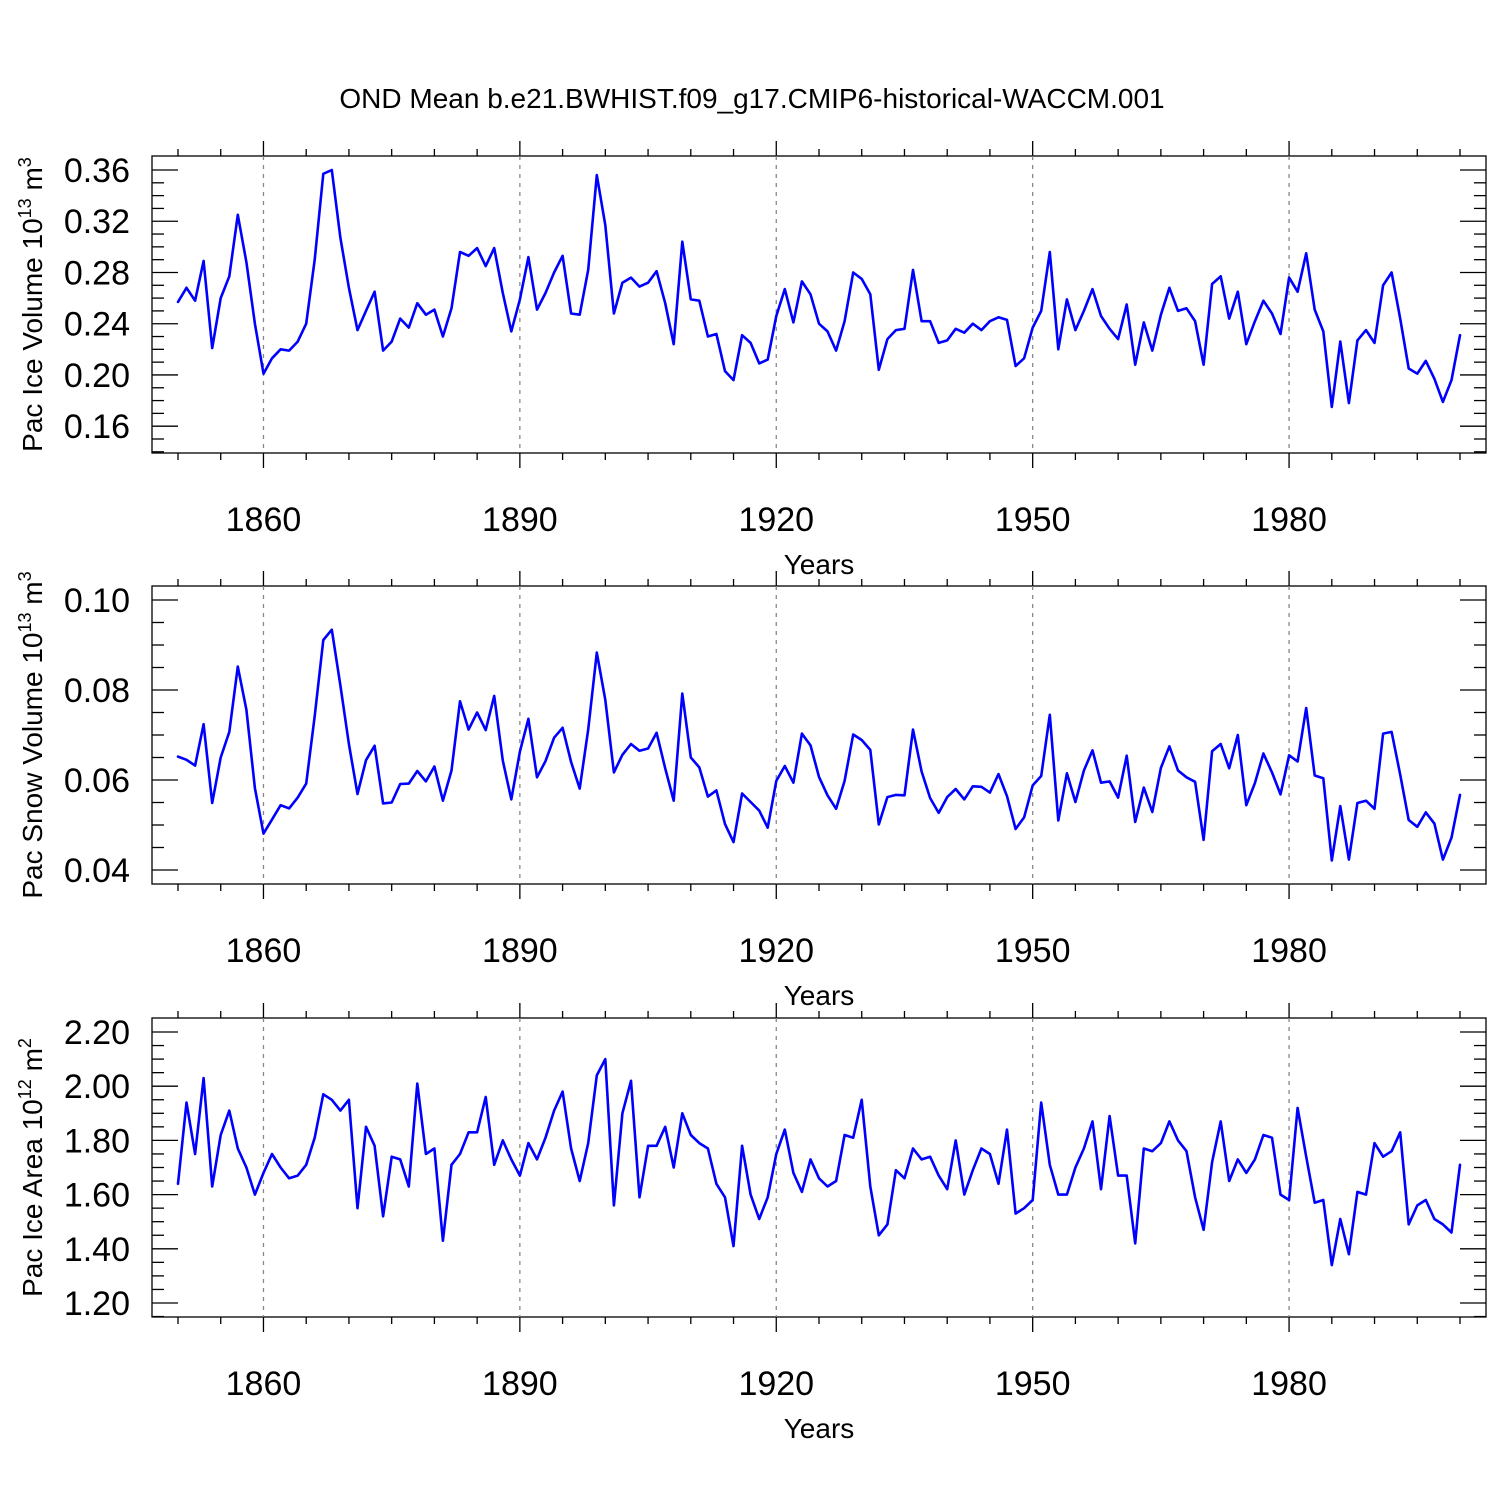  What do you see at coordinates (97, 1087) in the screenshot?
I see `y-tick-label: 2.00` at bounding box center [97, 1087].